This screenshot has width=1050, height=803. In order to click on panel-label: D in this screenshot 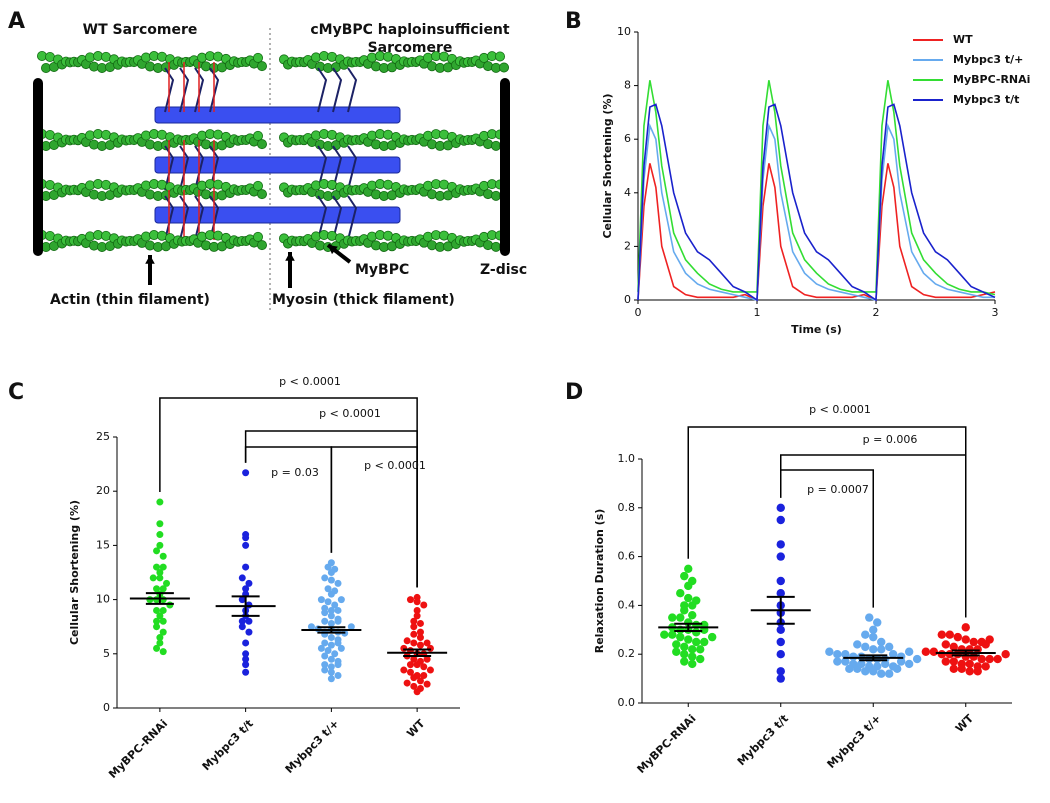, I will do `click(574, 392)`.